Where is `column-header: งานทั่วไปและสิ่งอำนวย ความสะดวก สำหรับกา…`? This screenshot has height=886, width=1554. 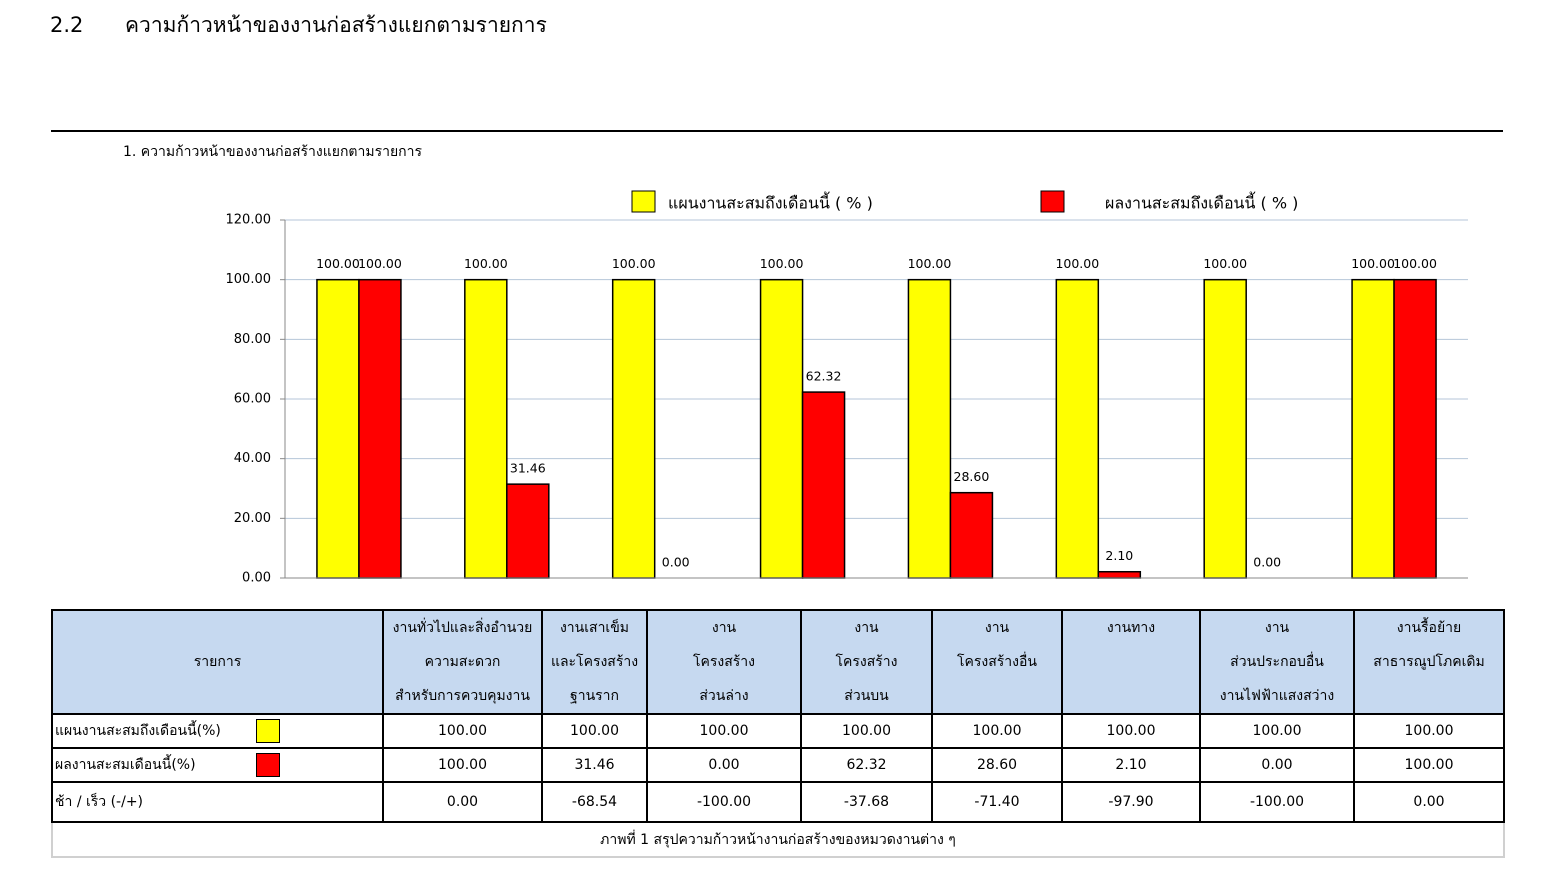
column-header: งานทั่วไปและสิ่งอำนวย ความสะดวก สำหรับกา… is located at coordinates (462, 662).